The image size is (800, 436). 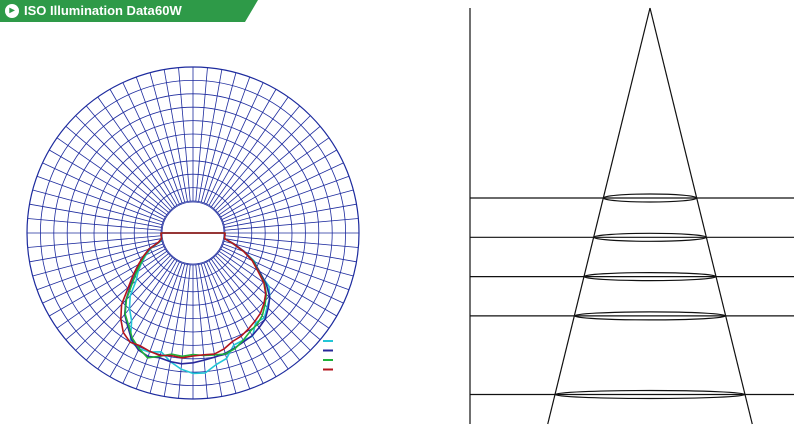 What do you see at coordinates (12, 11) in the screenshot?
I see `chevron-right-icon: ▸` at bounding box center [12, 11].